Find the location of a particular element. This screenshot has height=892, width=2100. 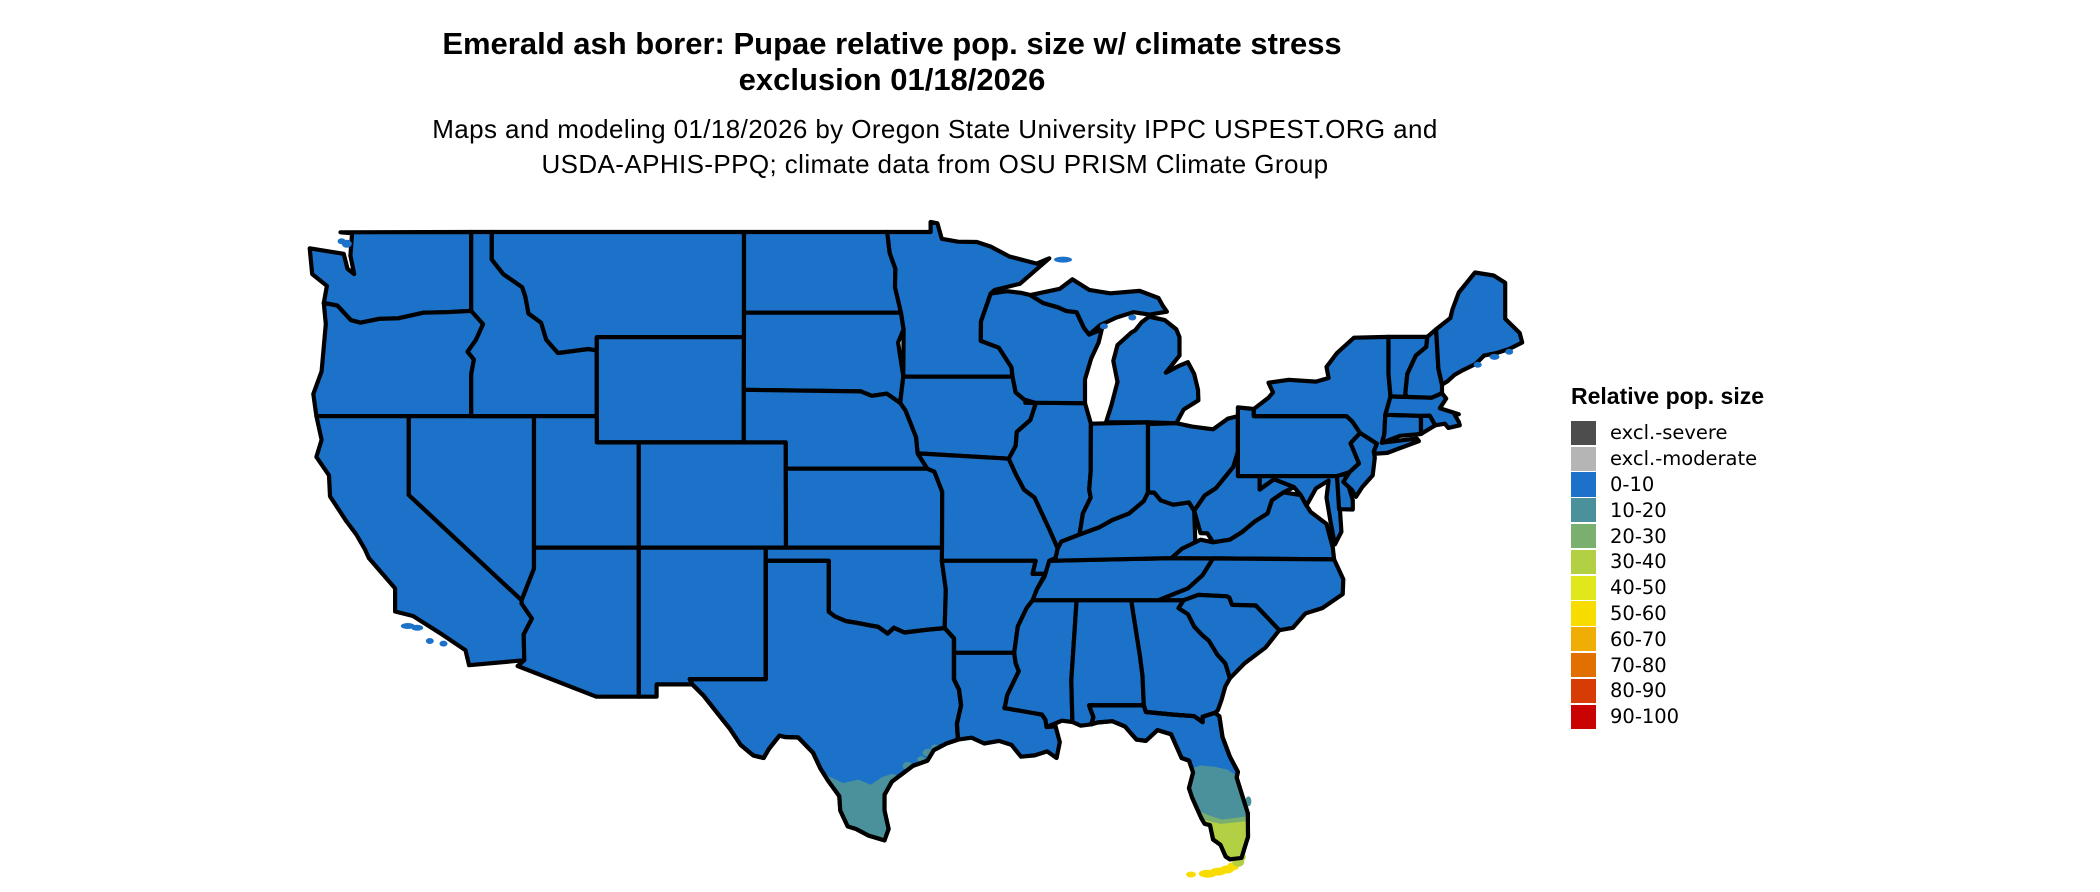

state-md is located at coordinates (1300, 510).